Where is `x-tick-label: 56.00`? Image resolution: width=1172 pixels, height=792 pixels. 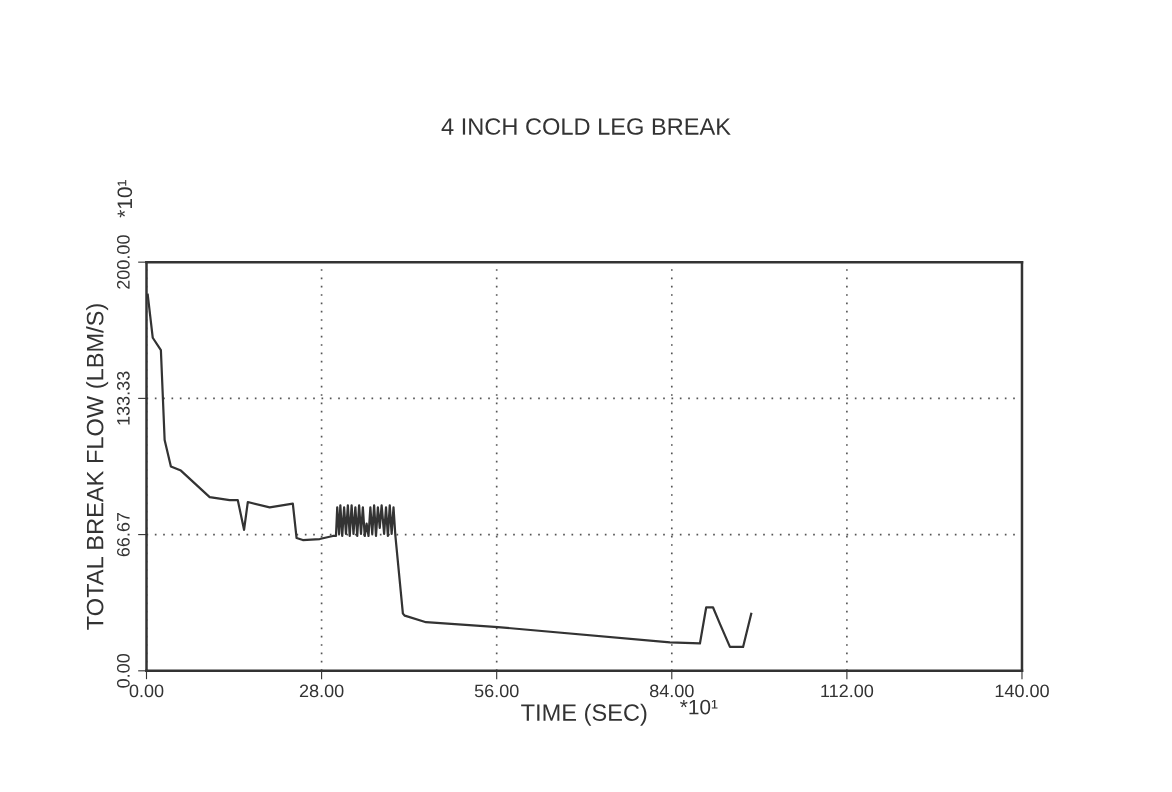
x-tick-label: 56.00 is located at coordinates (496, 691).